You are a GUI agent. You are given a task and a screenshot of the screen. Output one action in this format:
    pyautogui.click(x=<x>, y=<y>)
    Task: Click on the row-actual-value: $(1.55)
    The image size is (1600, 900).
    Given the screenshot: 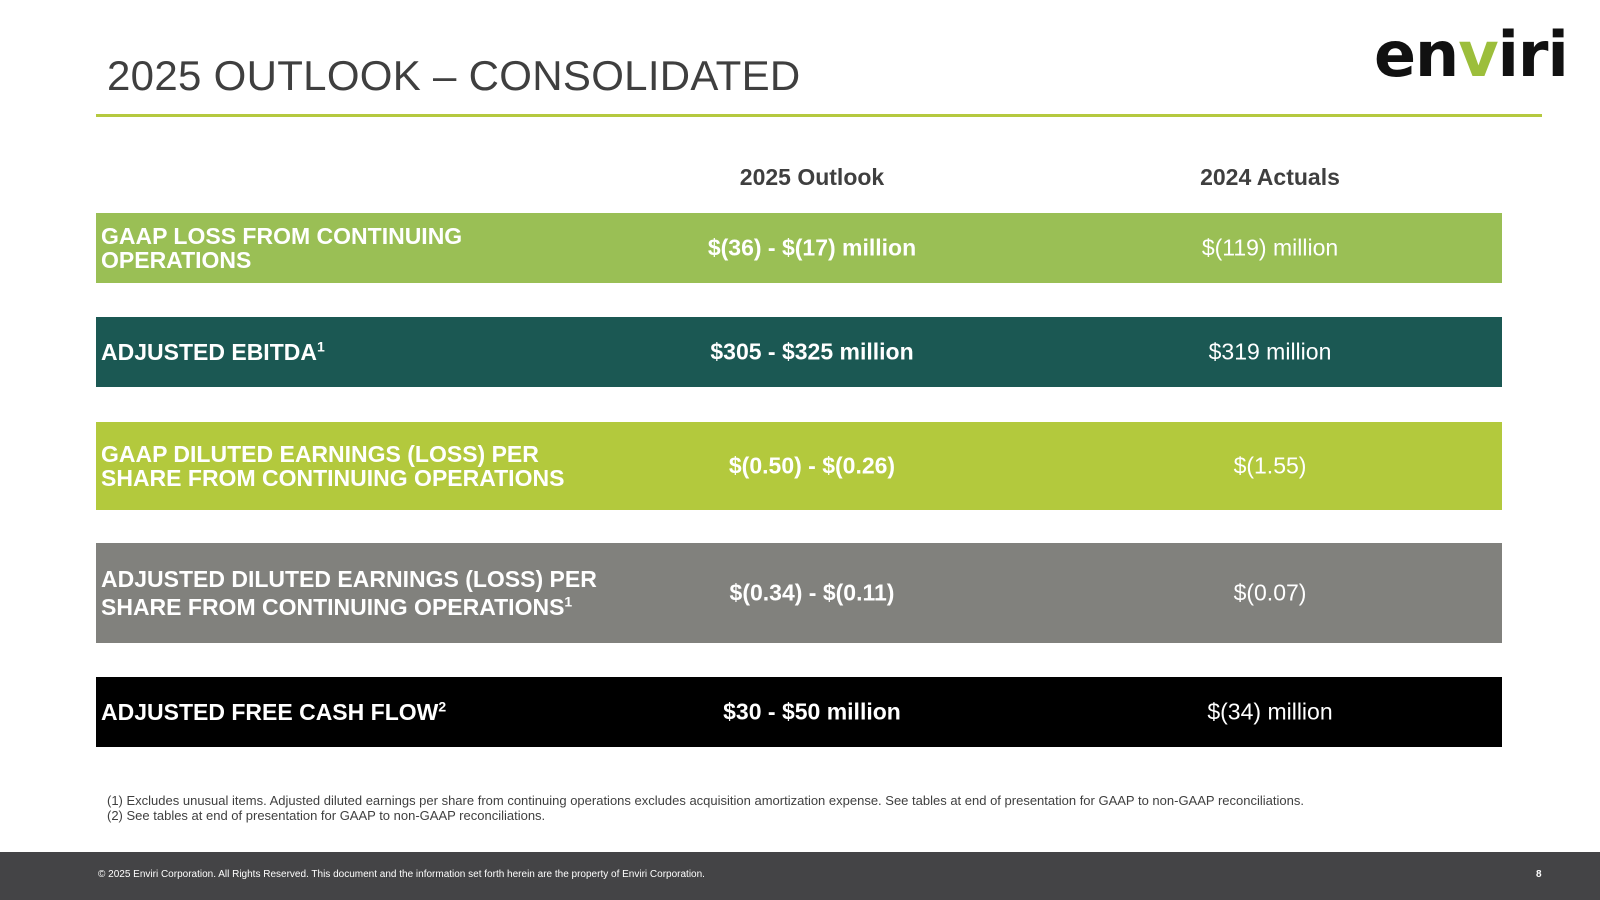 What is the action you would take?
    pyautogui.click(x=1270, y=465)
    